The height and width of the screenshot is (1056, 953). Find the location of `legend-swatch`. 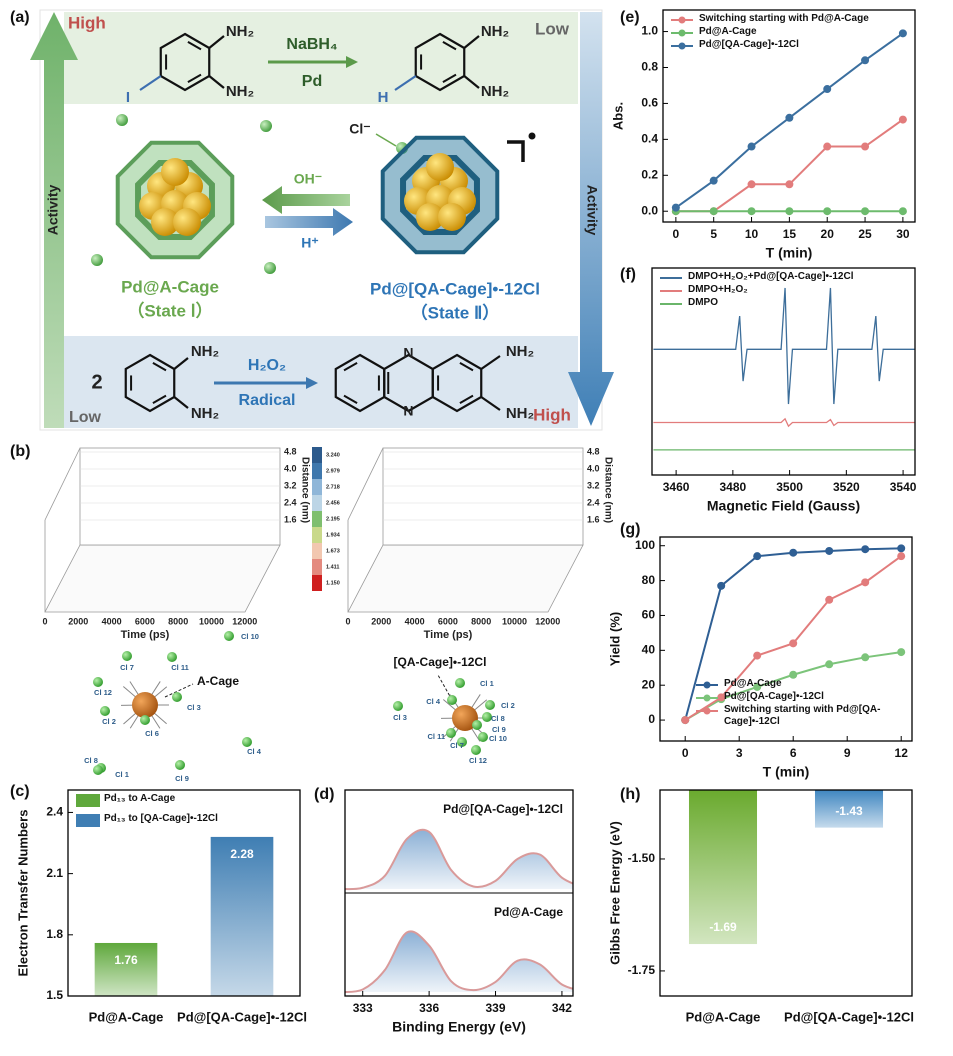

legend-swatch is located at coordinates (88, 820).